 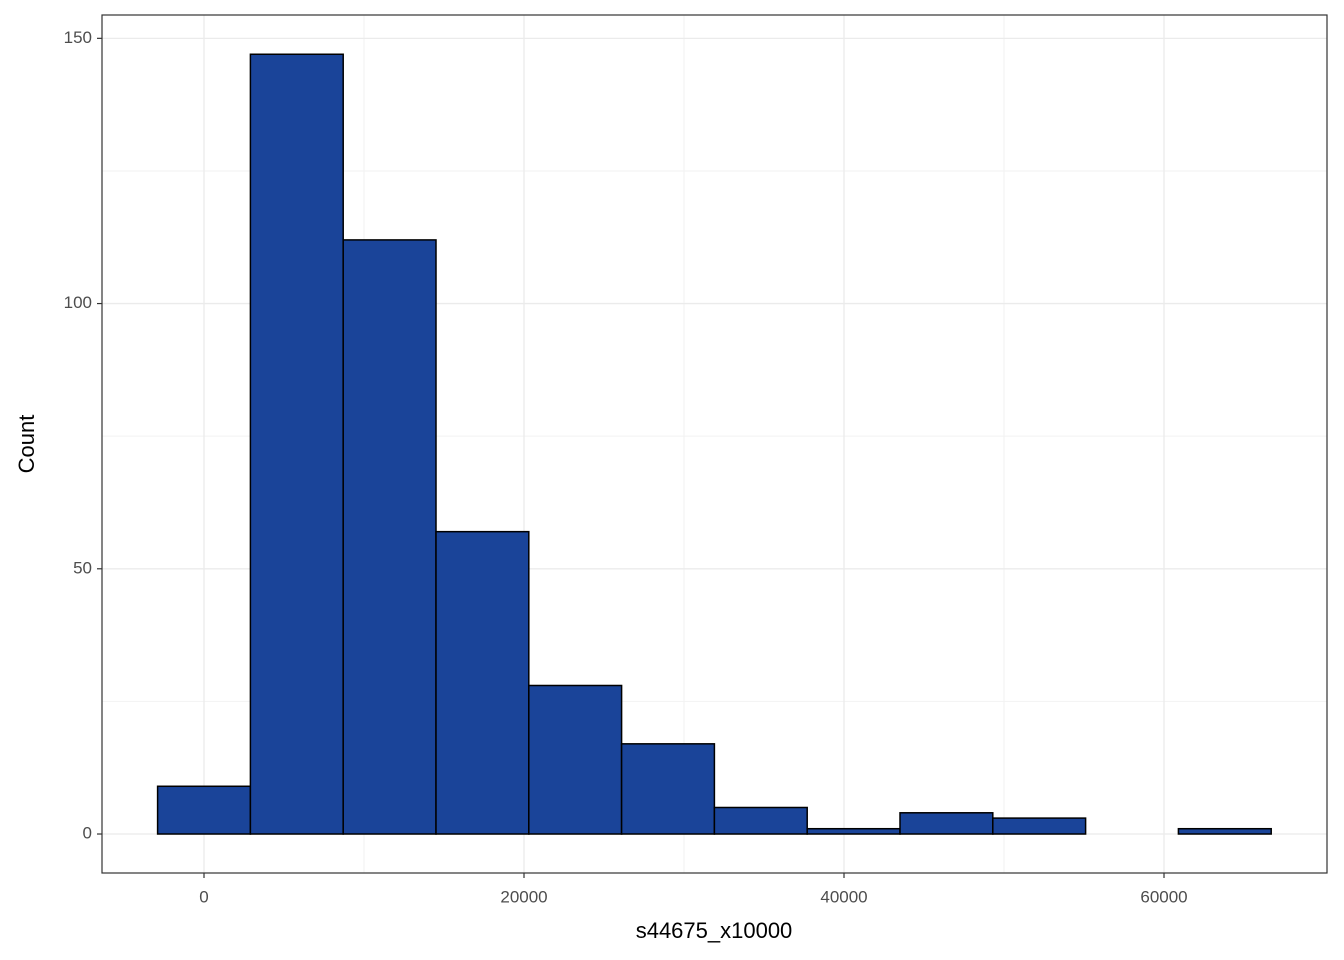 I want to click on x-tick-label: 0, so click(x=203, y=896).